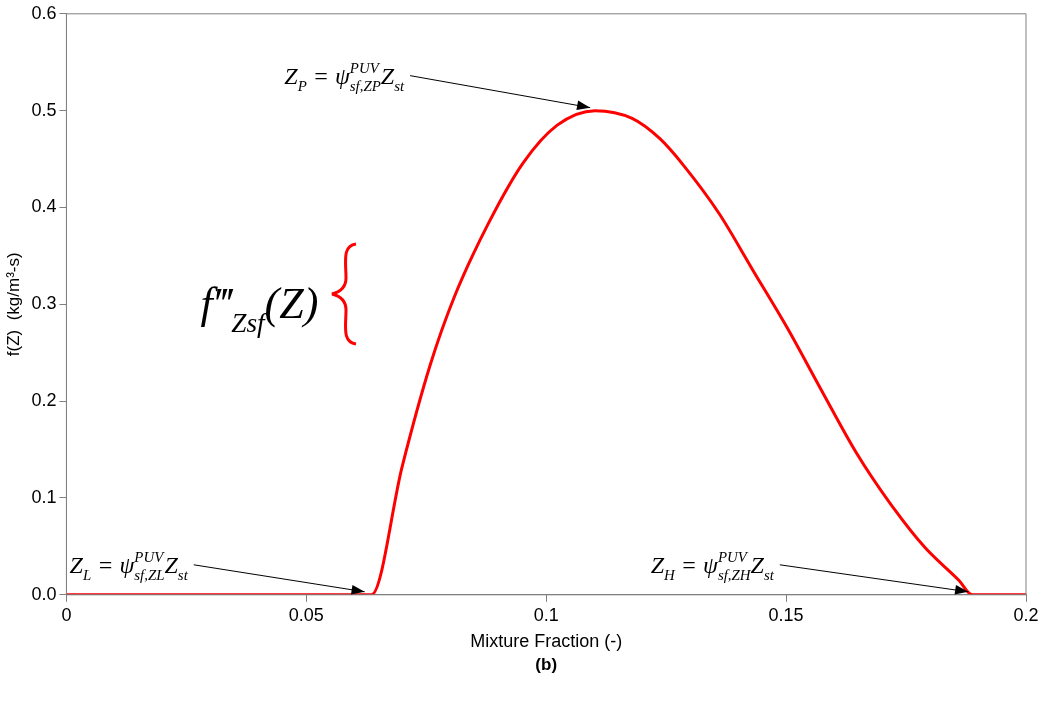 This screenshot has width=1050, height=715. What do you see at coordinates (44, 303) in the screenshot?
I see `y-tick-label: 0.3` at bounding box center [44, 303].